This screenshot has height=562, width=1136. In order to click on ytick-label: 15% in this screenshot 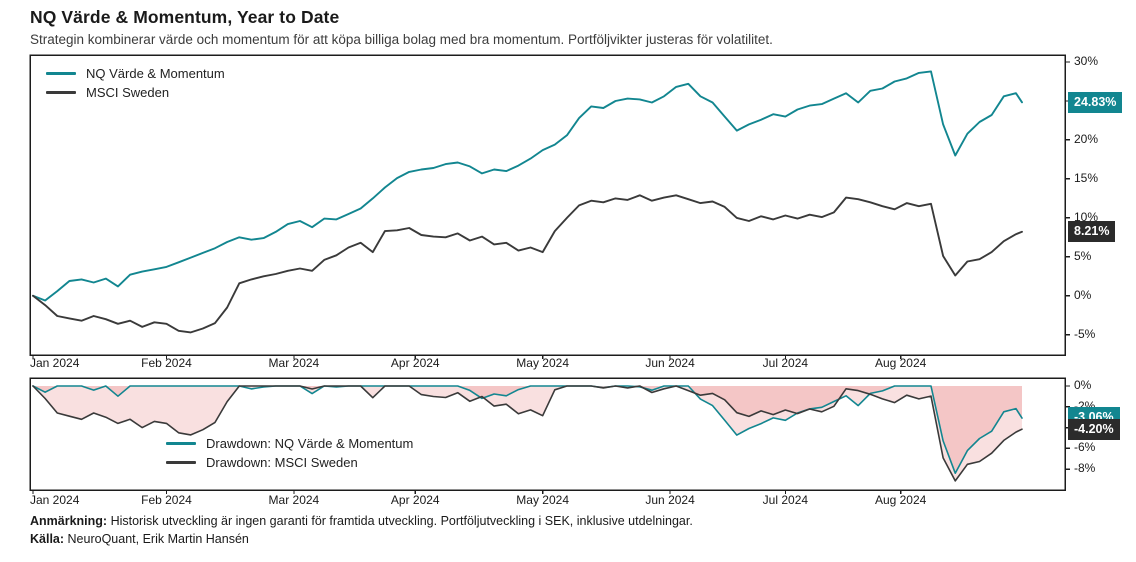, I will do `click(1086, 177)`.